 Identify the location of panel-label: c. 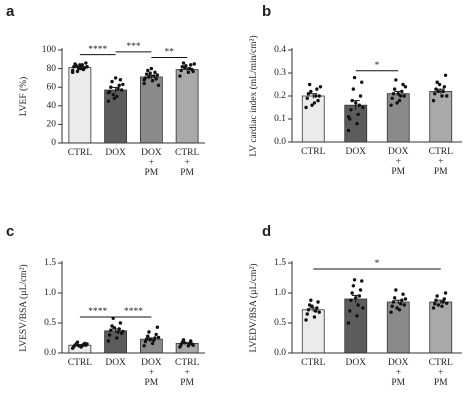
(10, 231).